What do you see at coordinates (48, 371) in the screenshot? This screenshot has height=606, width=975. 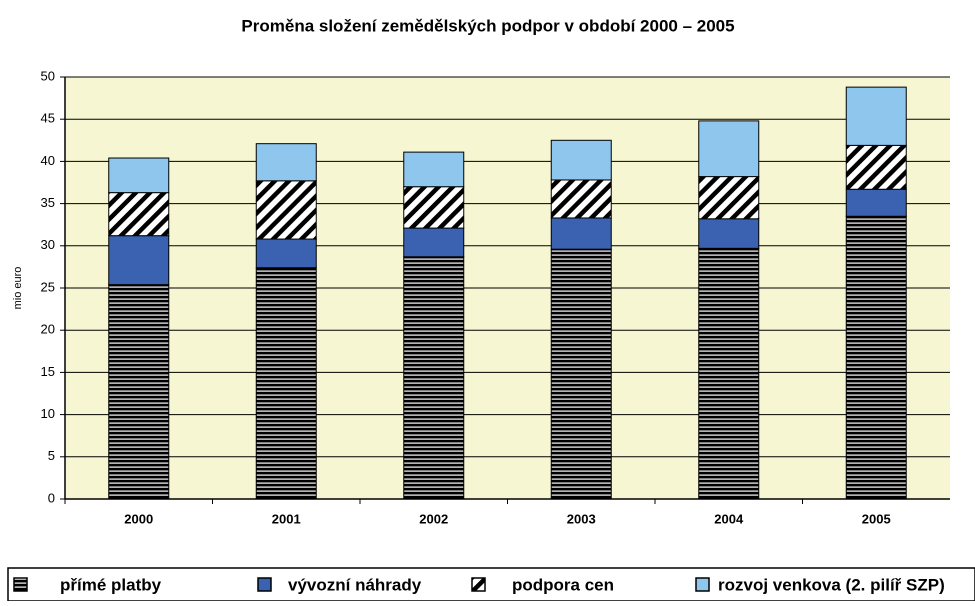 I see `y-tick-label: 15` at bounding box center [48, 371].